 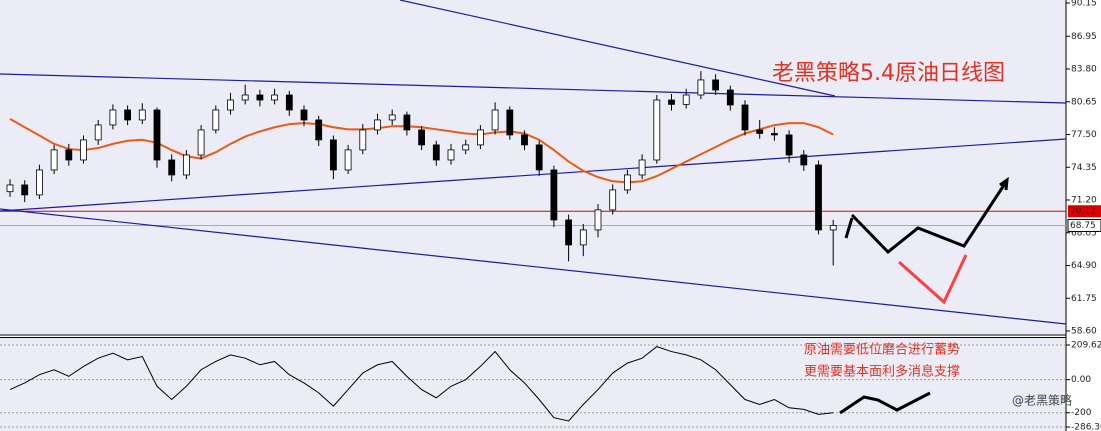 What do you see at coordinates (882, 372) in the screenshot?
I see `annotation: 更需要基本面利多消息支撑` at bounding box center [882, 372].